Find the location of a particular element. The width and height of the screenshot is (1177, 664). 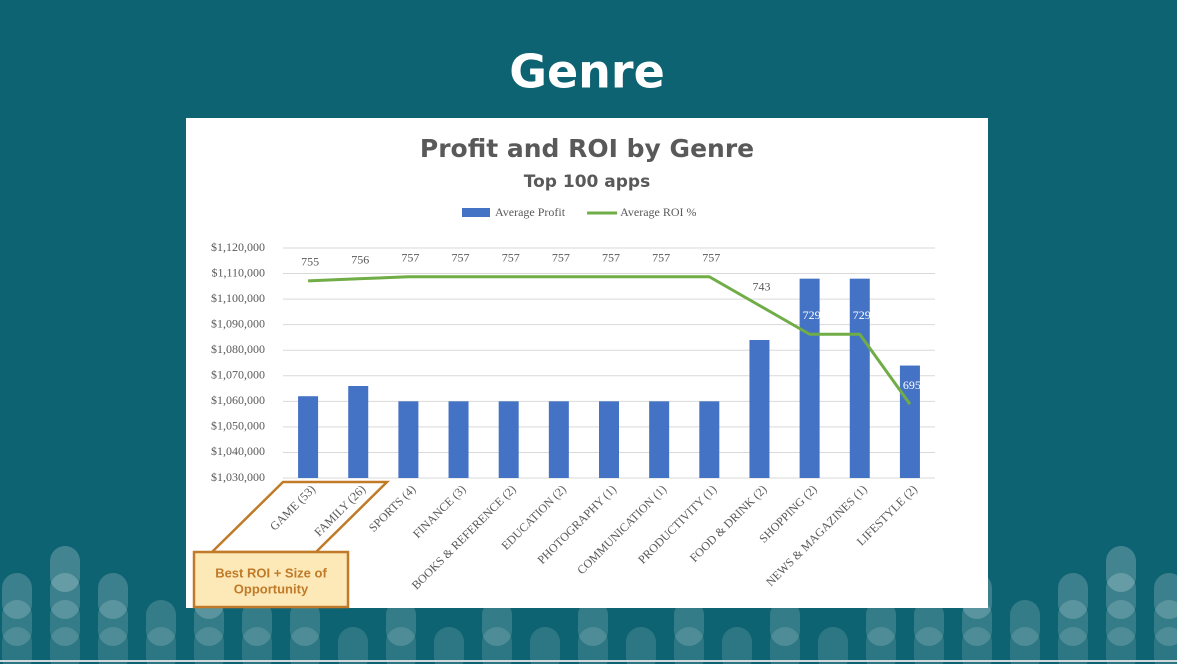

slide-title: Genre is located at coordinates (587, 72).